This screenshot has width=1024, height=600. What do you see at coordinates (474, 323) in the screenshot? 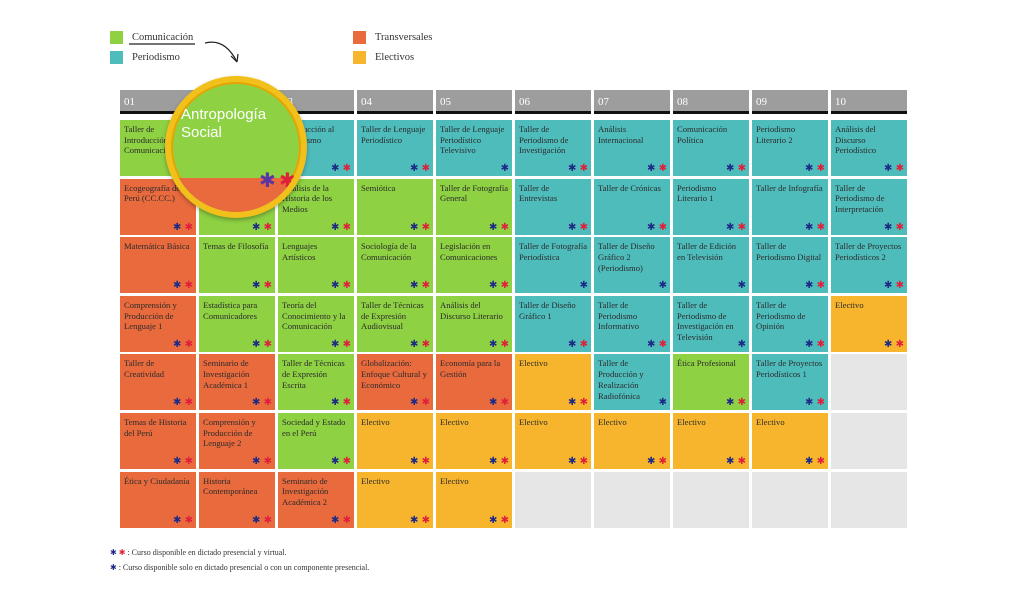
I see `course-cell: Análisis del Discurso Literario ✱ ✱` at bounding box center [474, 323].